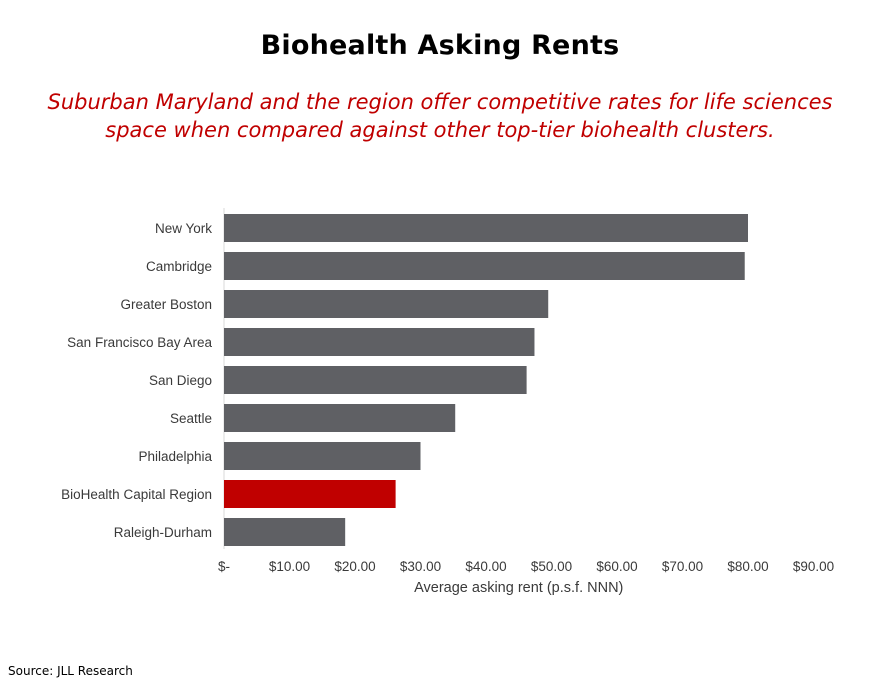  Describe the element at coordinates (386, 304) in the screenshot. I see `bar-greater-boston` at that location.